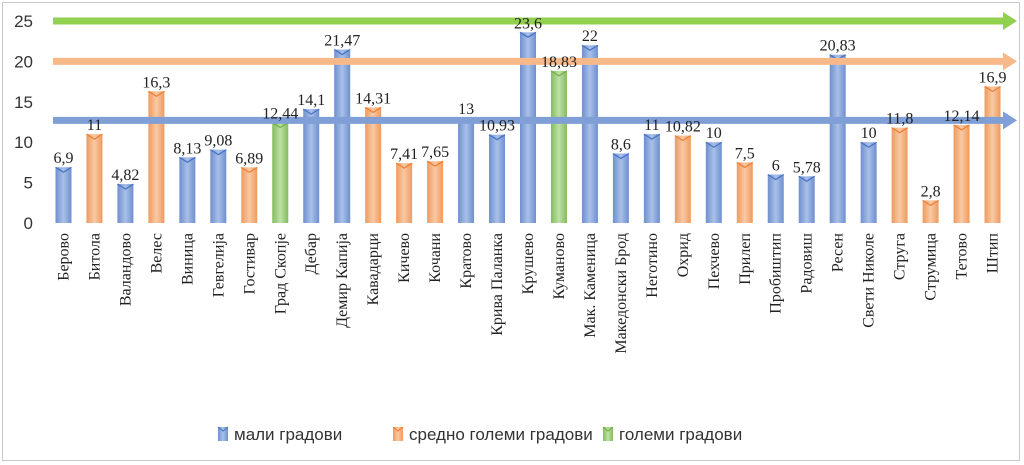  Describe the element at coordinates (404, 154) in the screenshot. I see `data-label: 7,41` at that location.